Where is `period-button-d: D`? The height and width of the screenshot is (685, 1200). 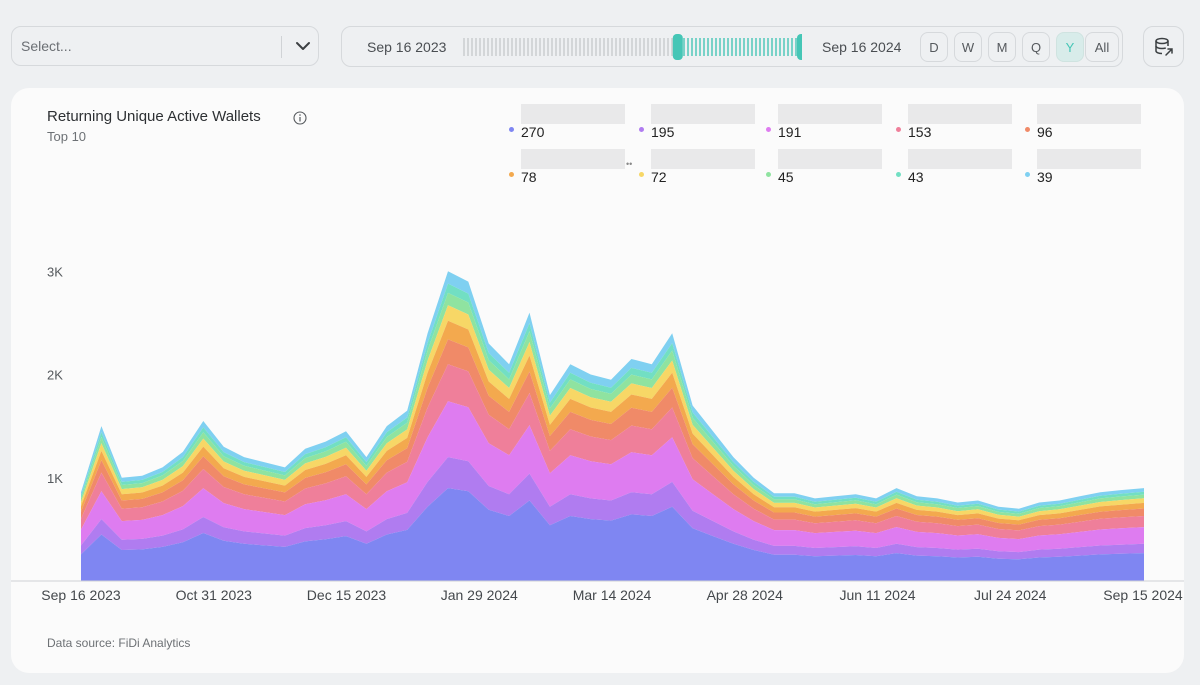 period-button-d: D is located at coordinates (934, 47).